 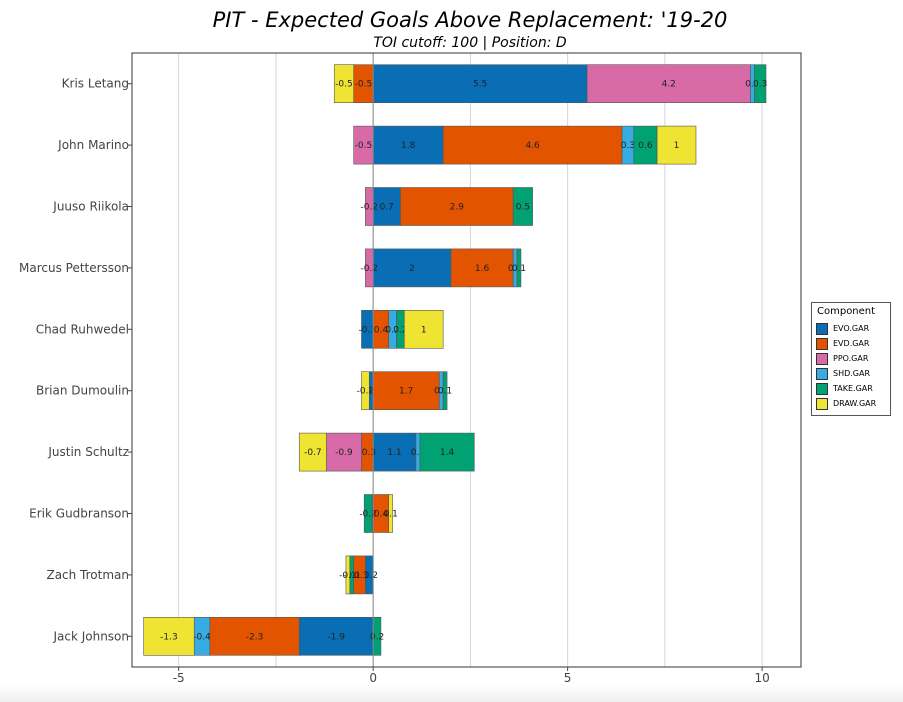 I want to click on bottom-edge, so click(x=451, y=693).